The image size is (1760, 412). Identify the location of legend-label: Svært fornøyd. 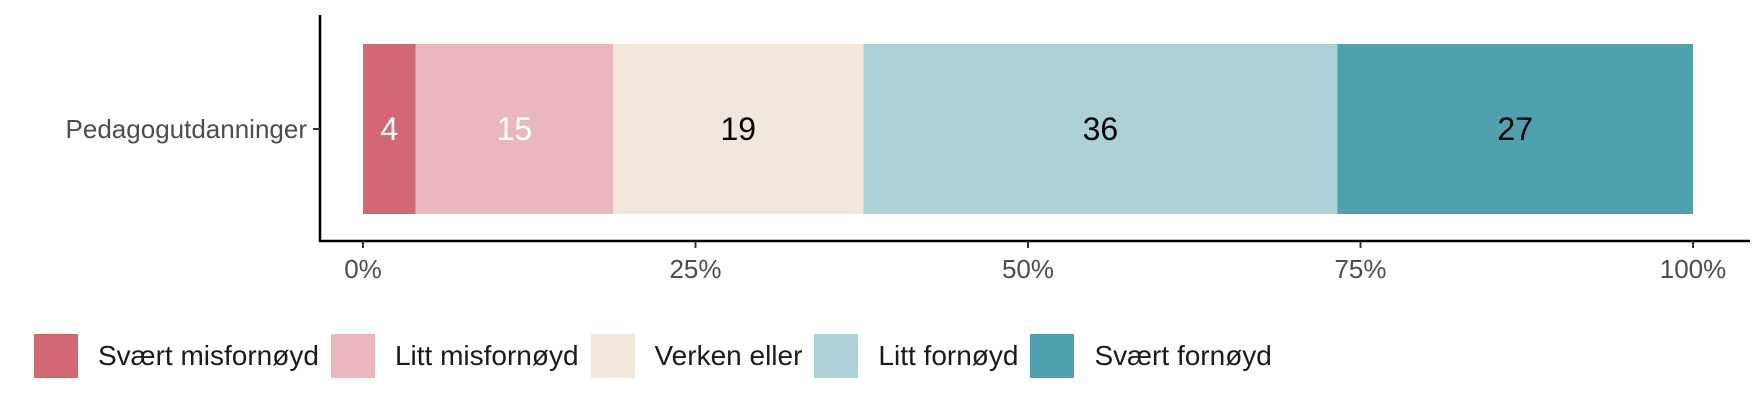
(1183, 355).